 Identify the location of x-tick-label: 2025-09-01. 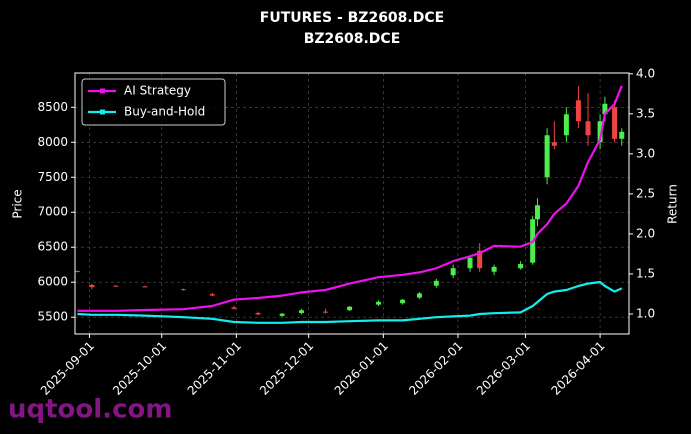
(67, 368).